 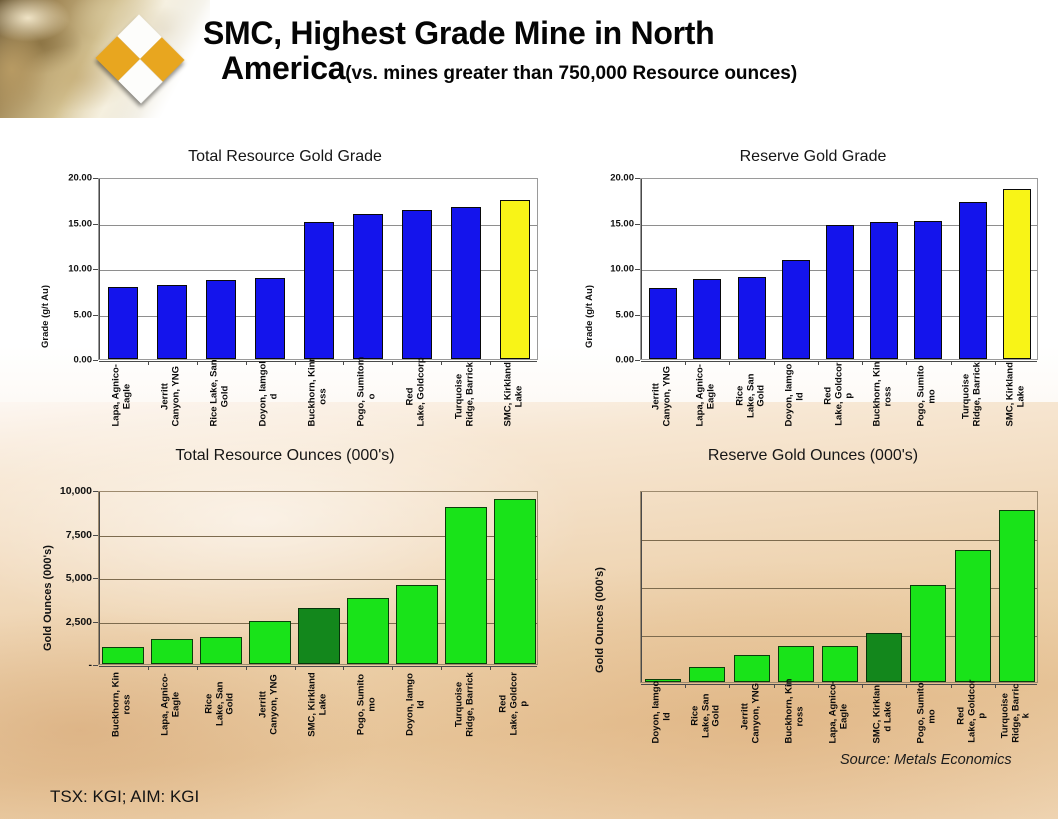 What do you see at coordinates (268, 393) in the screenshot?
I see `x-axis-category-label: Doyon, Iamgol d` at bounding box center [268, 393].